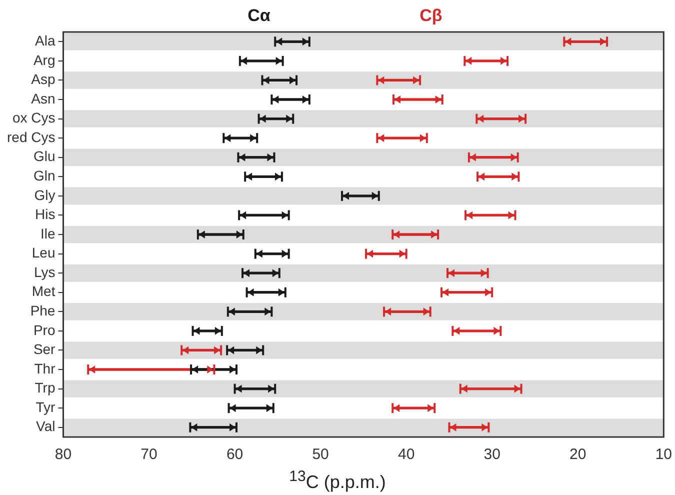 The width and height of the screenshot is (675, 495). Describe the element at coordinates (45, 214) in the screenshot. I see `y-tick-label: His` at that location.